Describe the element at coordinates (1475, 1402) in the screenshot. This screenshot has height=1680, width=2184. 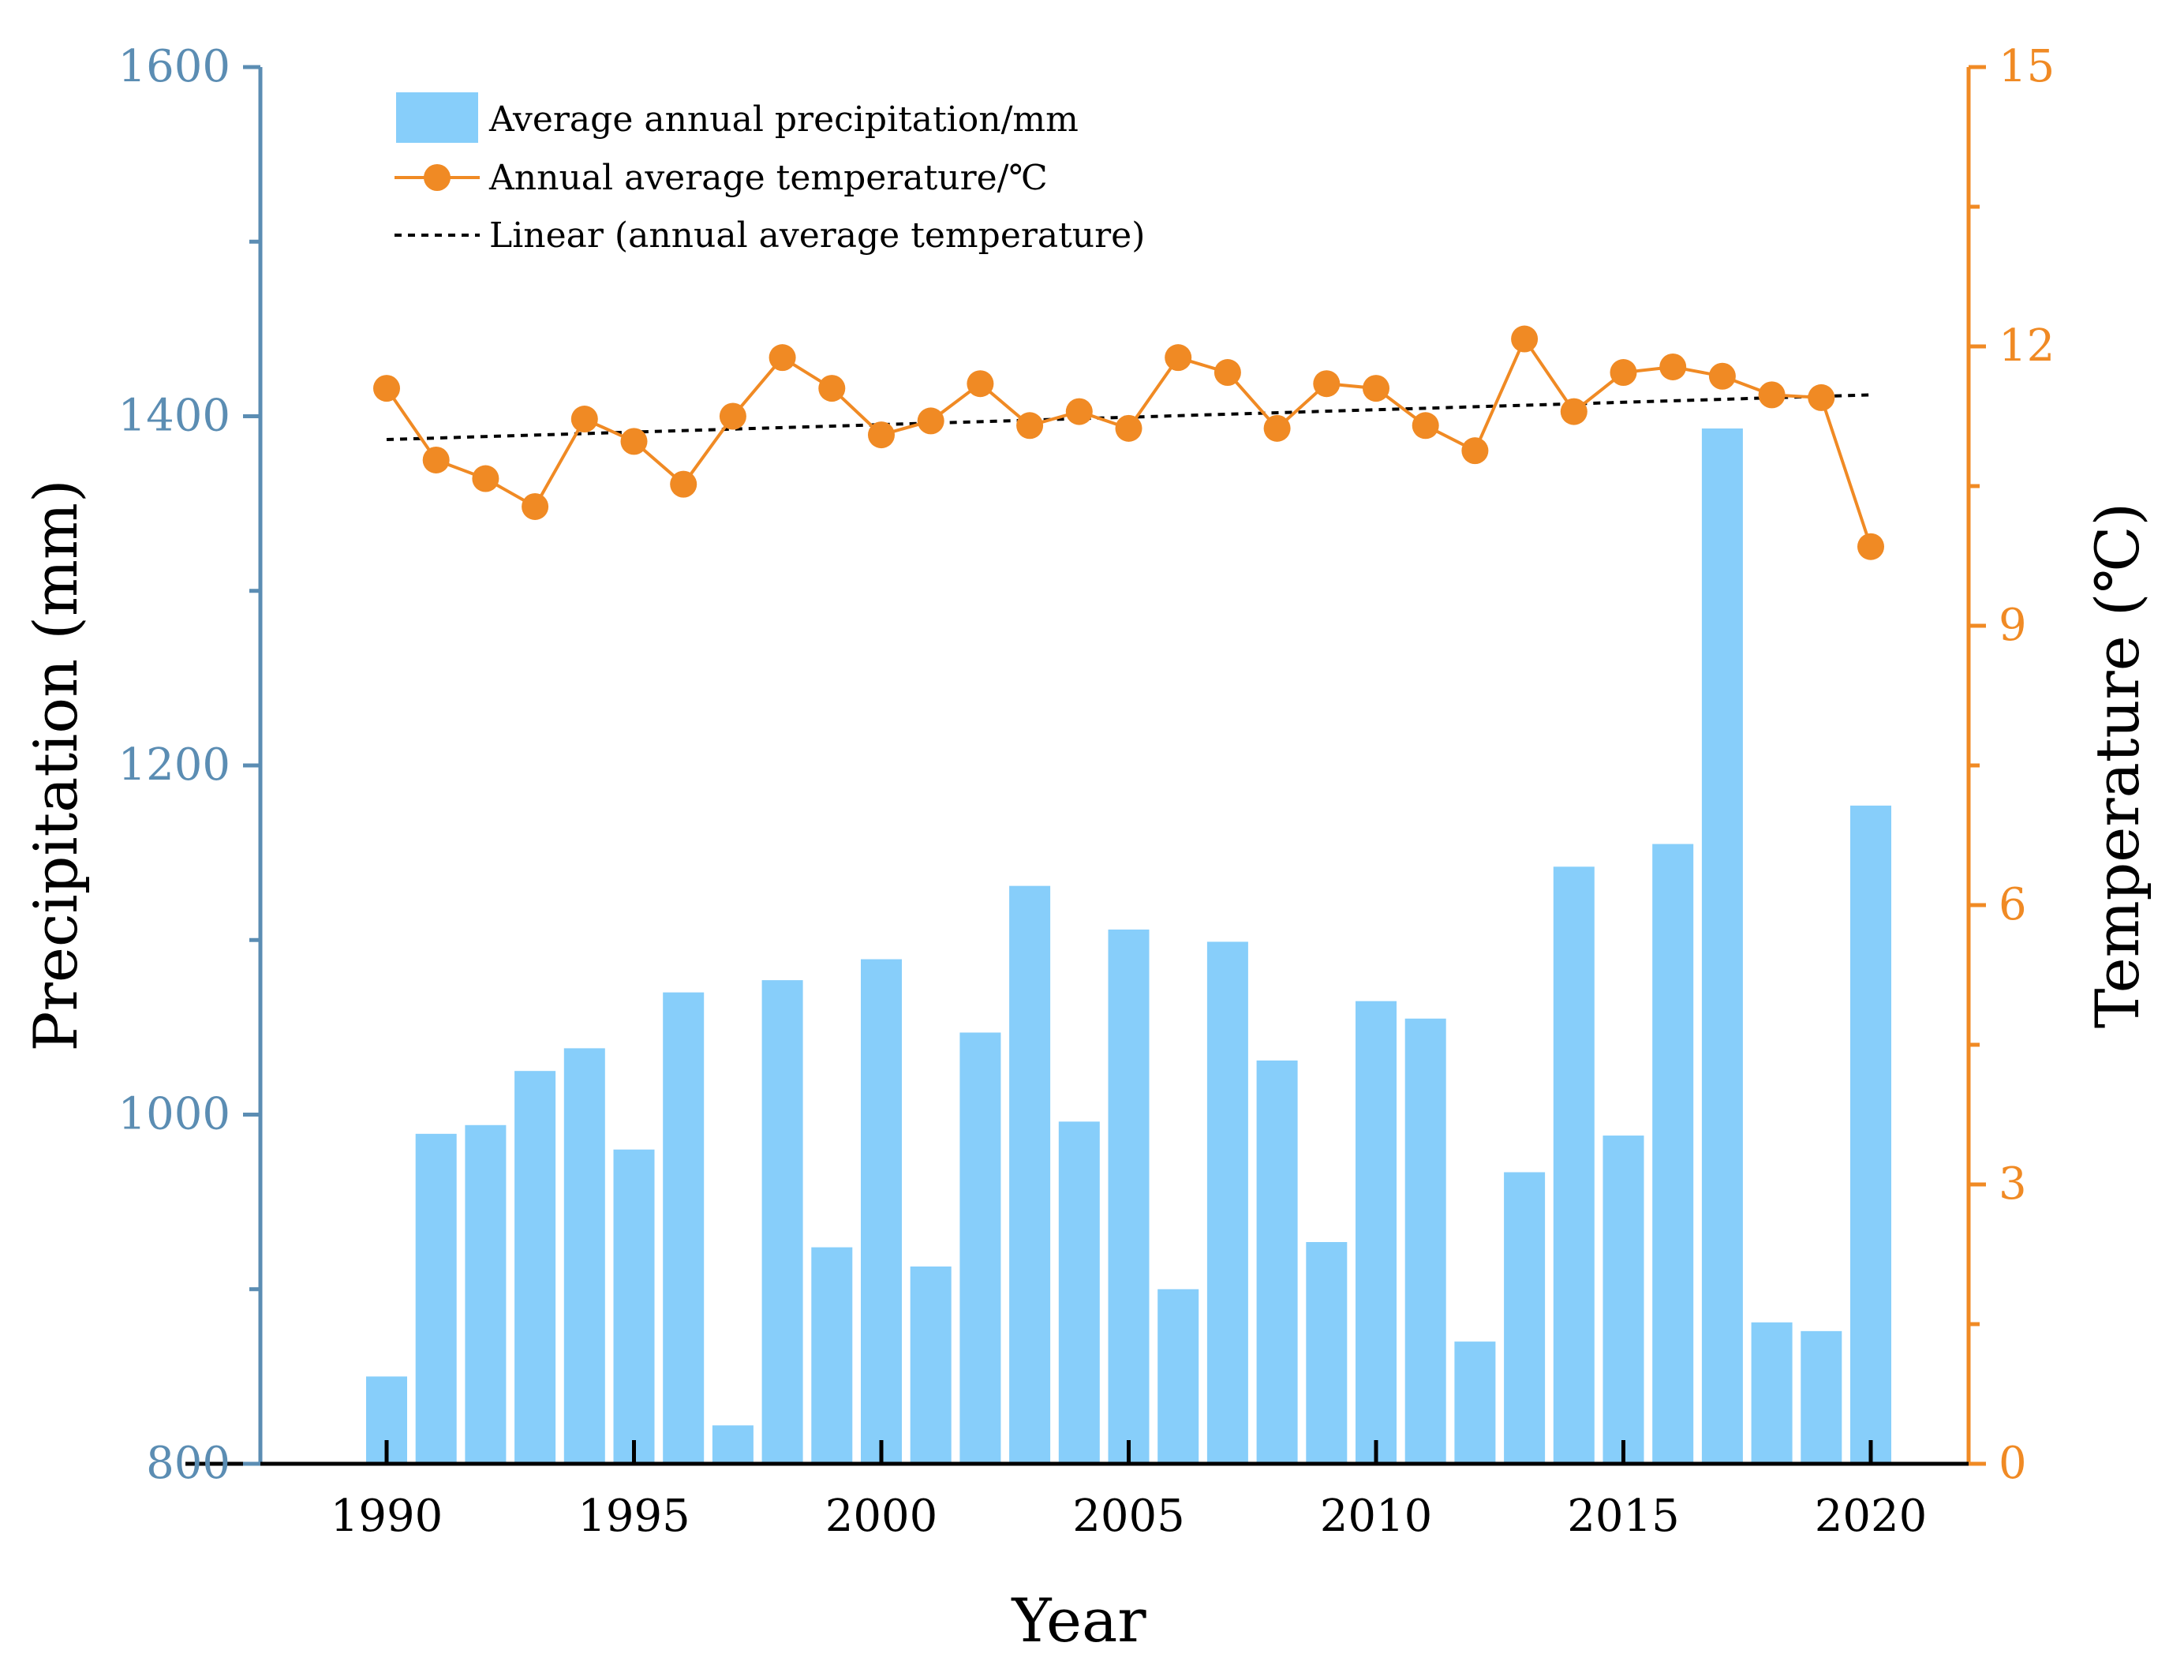
I see `bar-2012` at that location.